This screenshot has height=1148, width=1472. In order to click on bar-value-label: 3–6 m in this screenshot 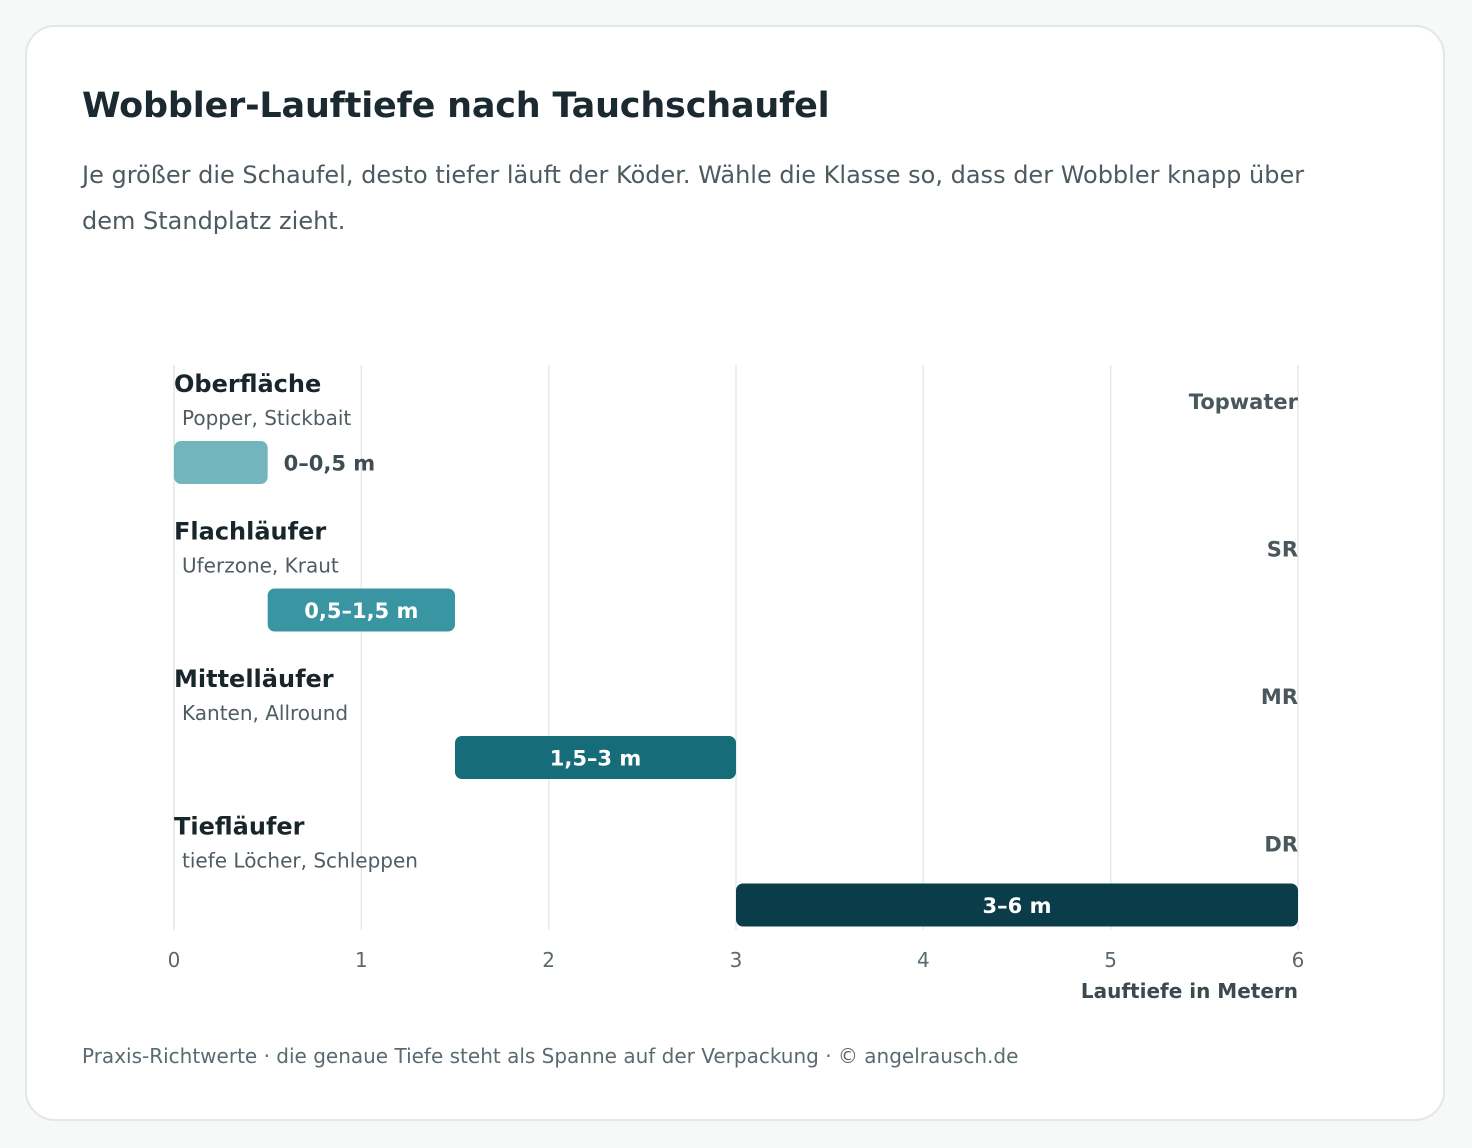, I will do `click(1017, 906)`.